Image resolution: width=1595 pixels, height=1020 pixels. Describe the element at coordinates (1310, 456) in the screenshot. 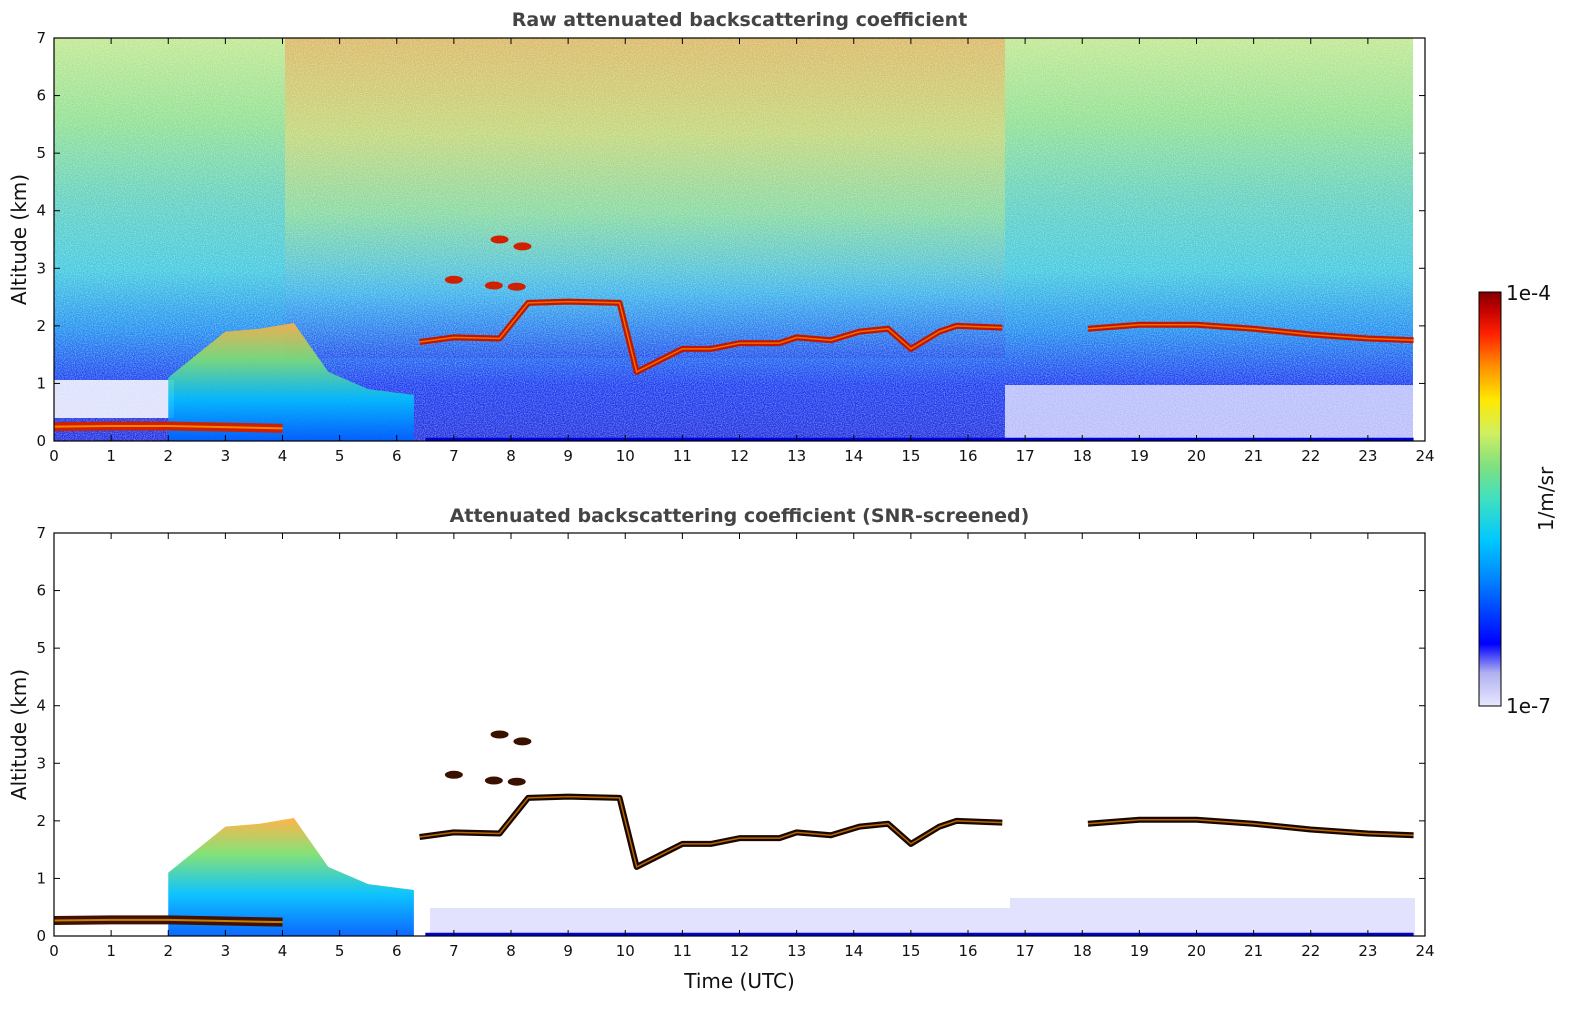

I see `raw-x-tick-label: 22` at that location.